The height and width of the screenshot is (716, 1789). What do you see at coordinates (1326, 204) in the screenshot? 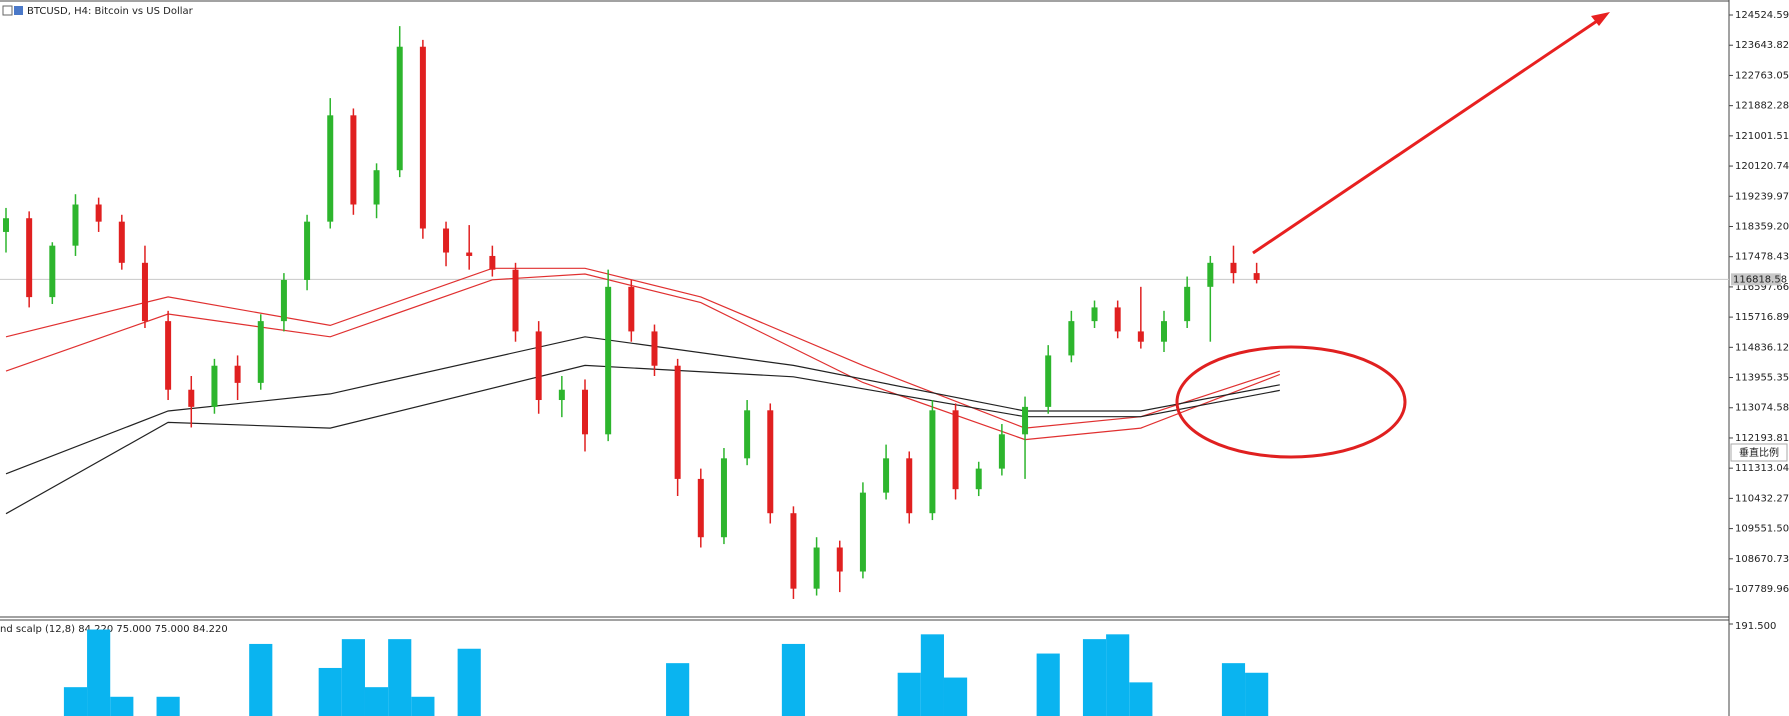
I see `annotation-arrow-tail` at bounding box center [1326, 204].